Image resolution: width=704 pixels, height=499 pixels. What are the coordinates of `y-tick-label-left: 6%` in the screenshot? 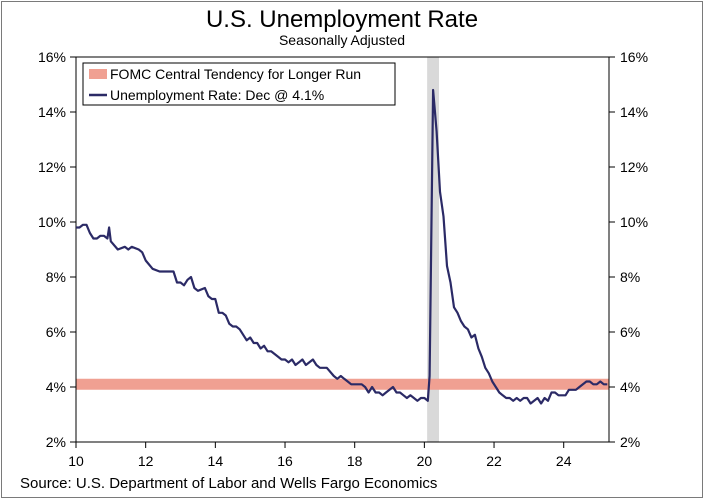 It's located at (56, 332).